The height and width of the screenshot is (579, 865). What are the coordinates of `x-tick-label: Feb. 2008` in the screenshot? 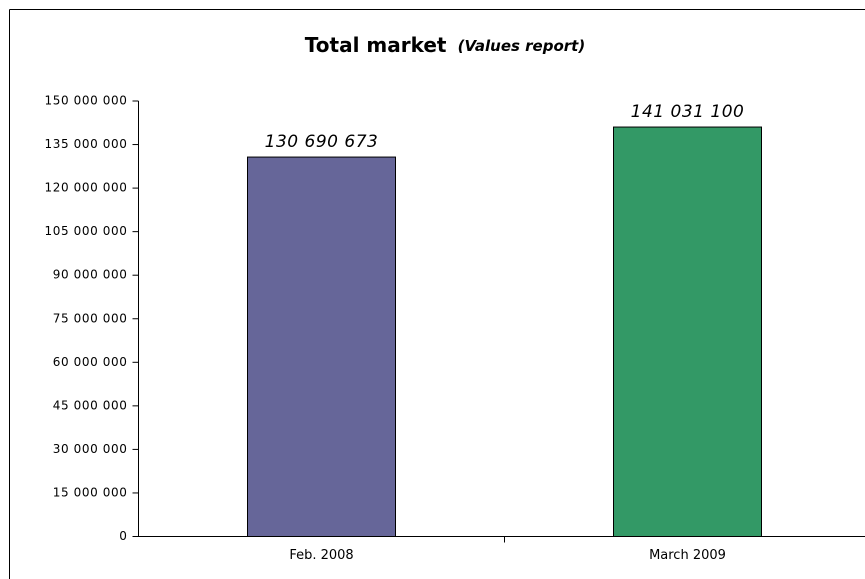 It's located at (321, 555).